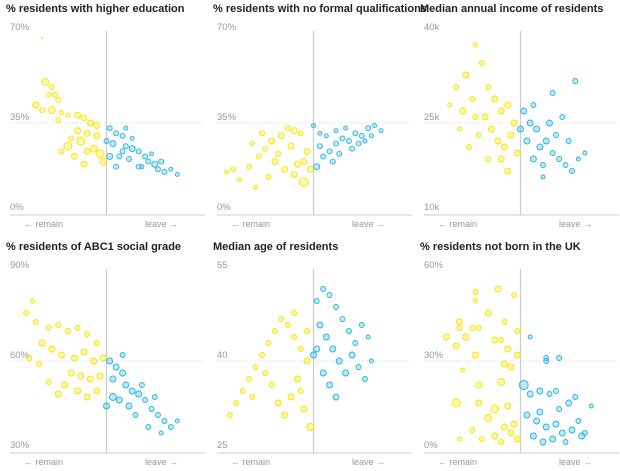  I want to click on y-tick-label: 40, so click(222, 355).